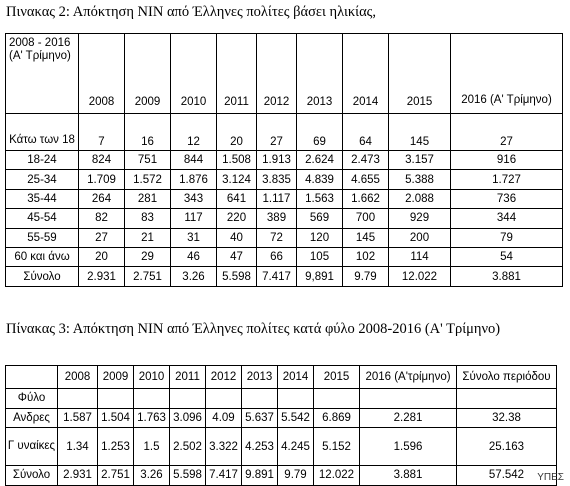  What do you see at coordinates (276, 257) in the screenshot?
I see `data-cell: 66` at bounding box center [276, 257].